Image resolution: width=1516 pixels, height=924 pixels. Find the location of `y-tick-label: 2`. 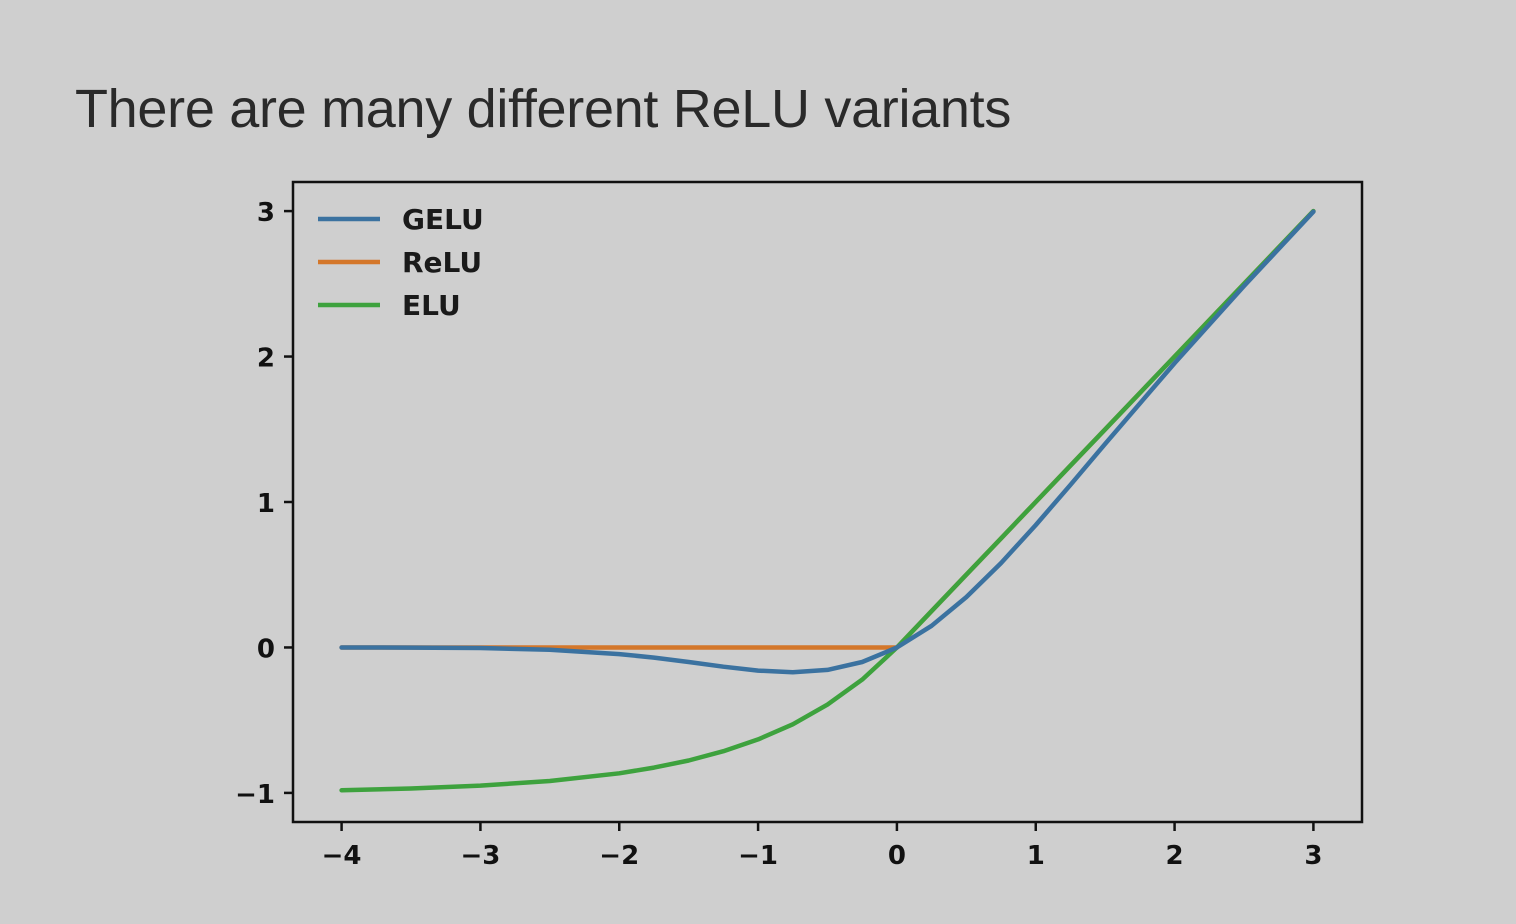

y-tick-label: 2 is located at coordinates (266, 359).